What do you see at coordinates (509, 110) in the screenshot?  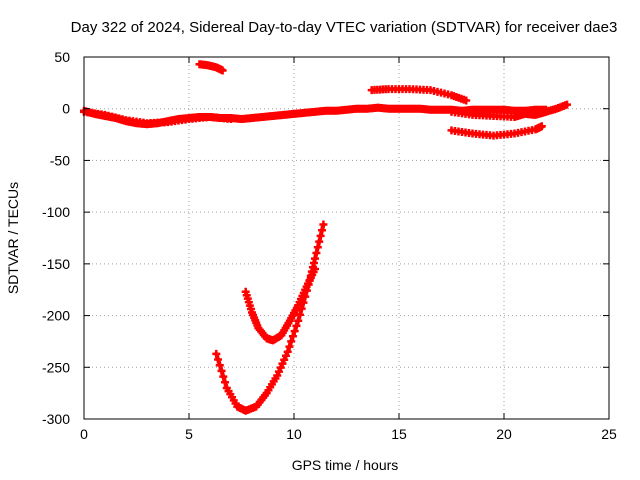 I see `series-arc-right` at bounding box center [509, 110].